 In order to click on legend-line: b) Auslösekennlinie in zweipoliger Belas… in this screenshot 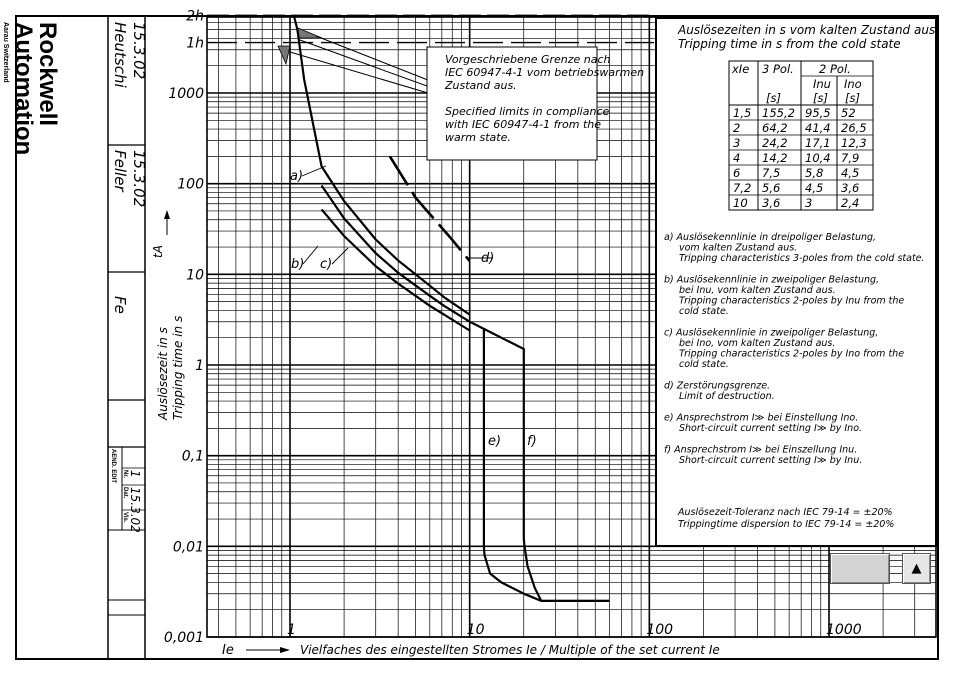, I will do `click(771, 280)`.